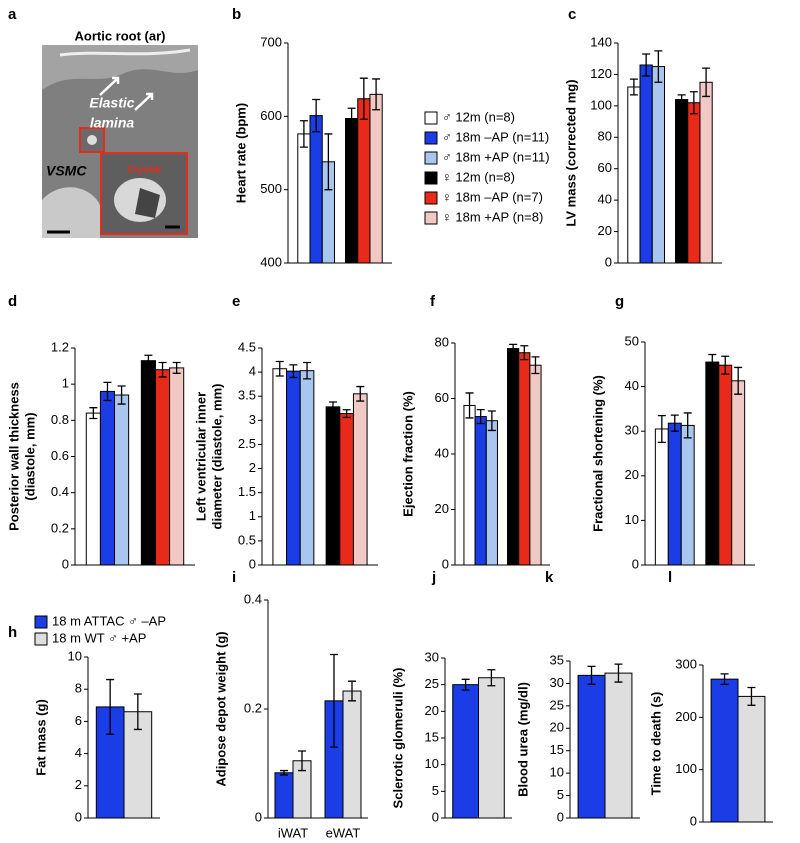 Image resolution: width=800 pixels, height=843 pixels. I want to click on y-axis-label: Fractional shortening (%), so click(597, 453).